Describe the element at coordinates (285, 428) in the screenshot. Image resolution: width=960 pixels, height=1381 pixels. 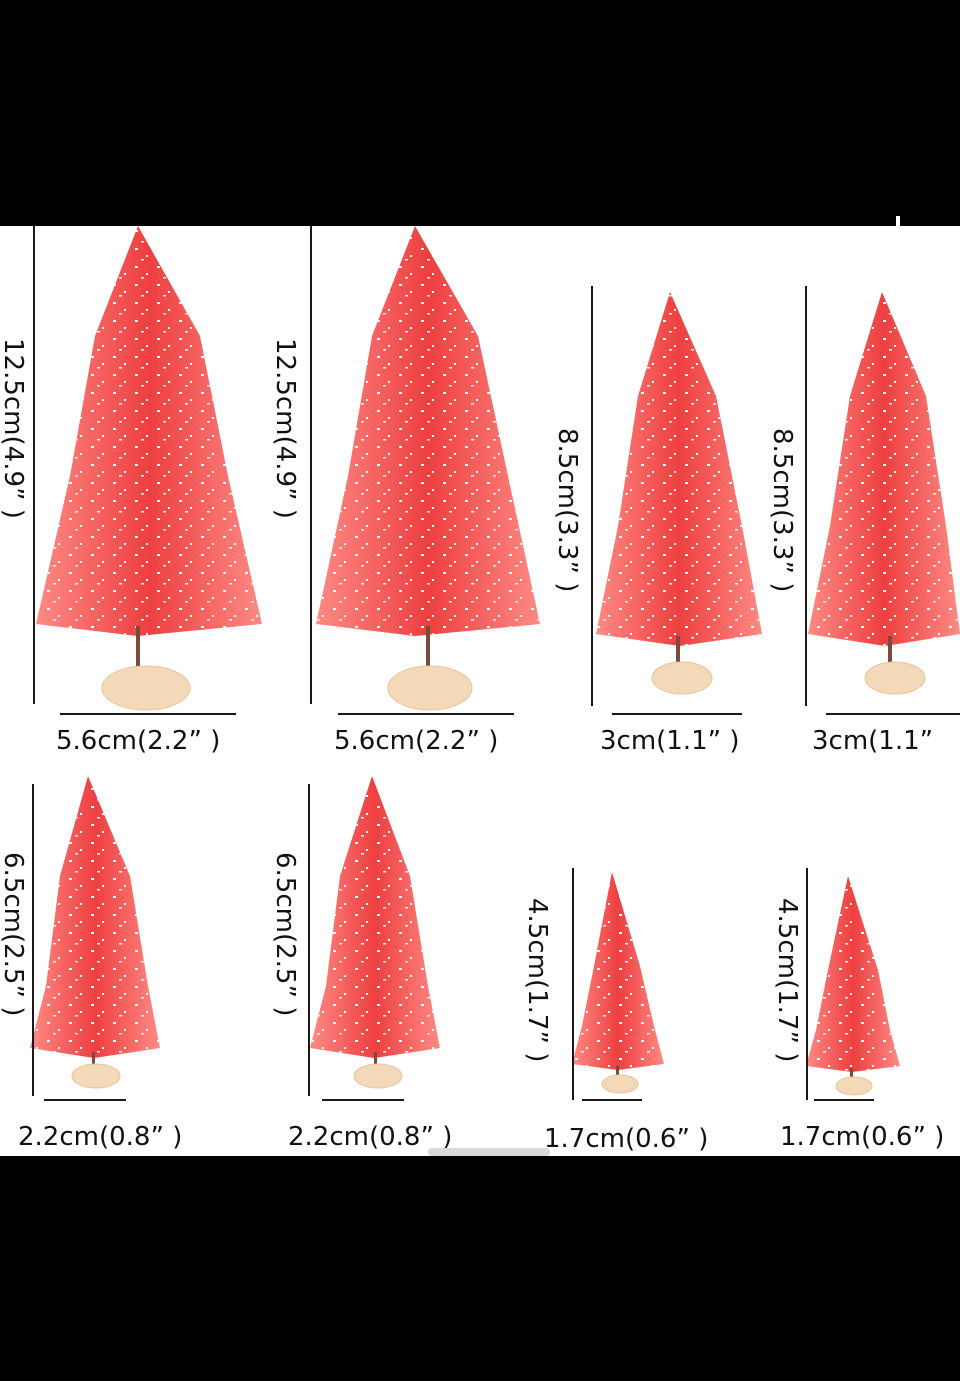
I see `height-label-2: 12.5cm(4.9” )` at that location.